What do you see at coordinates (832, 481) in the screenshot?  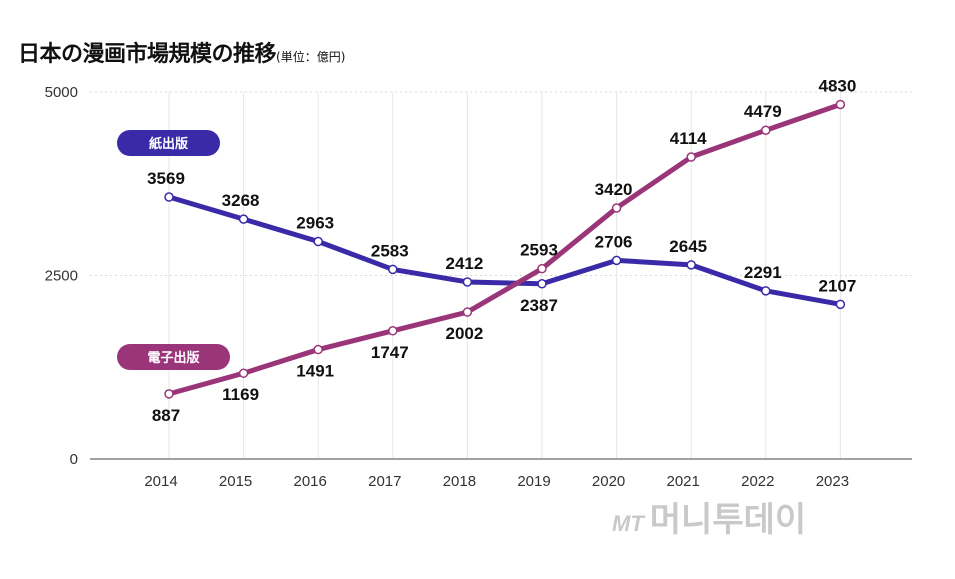 I see `x-tick-label-2023: 2023` at bounding box center [832, 481].